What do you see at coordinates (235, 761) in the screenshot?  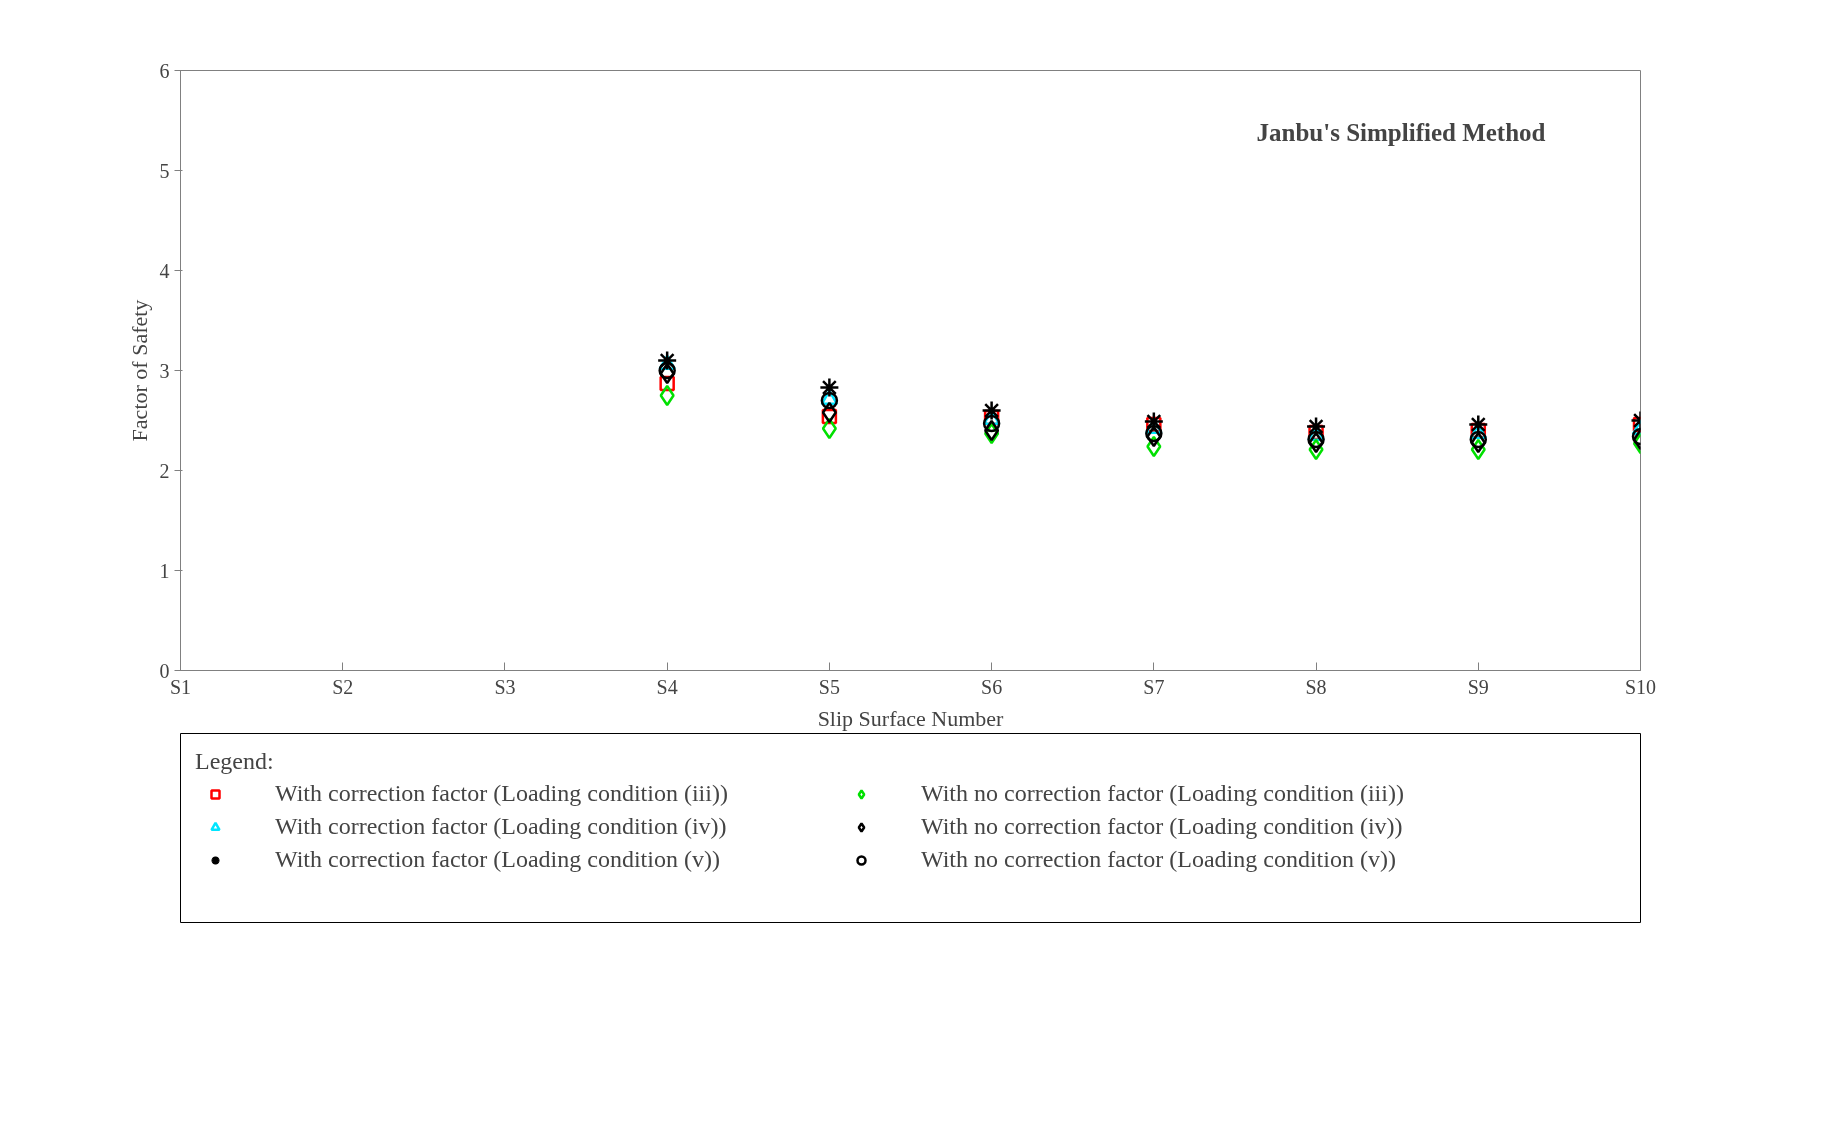 I see `legend-title: Legend:` at bounding box center [235, 761].